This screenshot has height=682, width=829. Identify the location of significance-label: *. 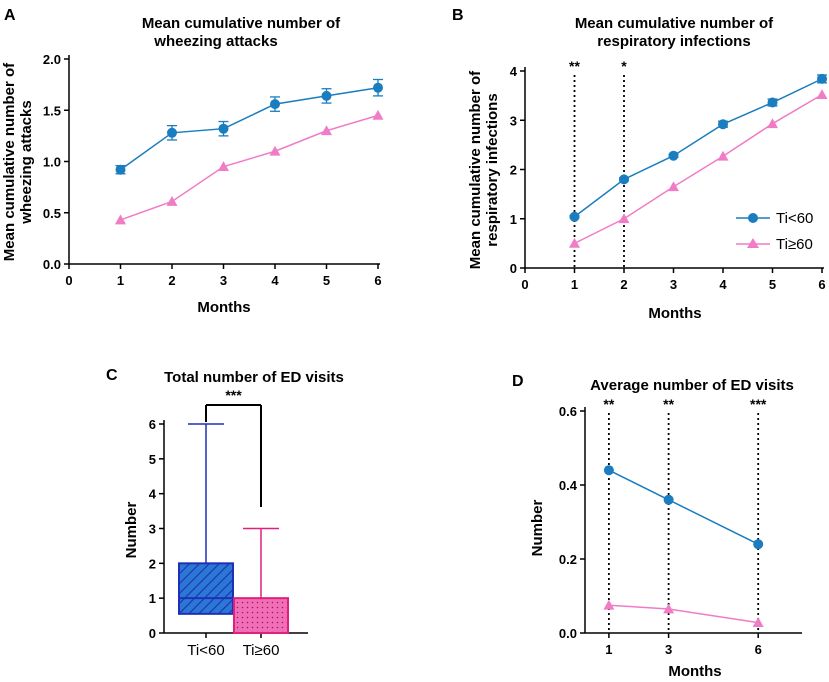
(624, 66).